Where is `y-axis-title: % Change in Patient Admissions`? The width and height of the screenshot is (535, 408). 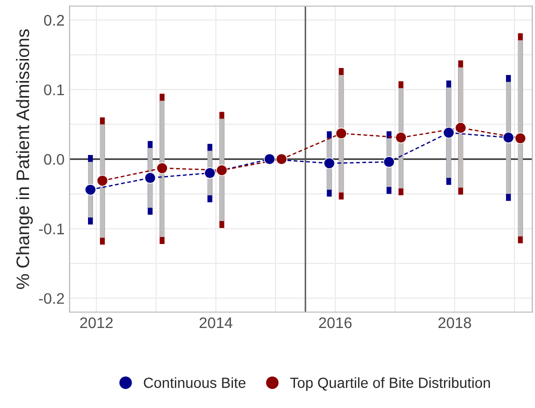
y-axis-title: % Change in Patient Admissions is located at coordinates (24, 159).